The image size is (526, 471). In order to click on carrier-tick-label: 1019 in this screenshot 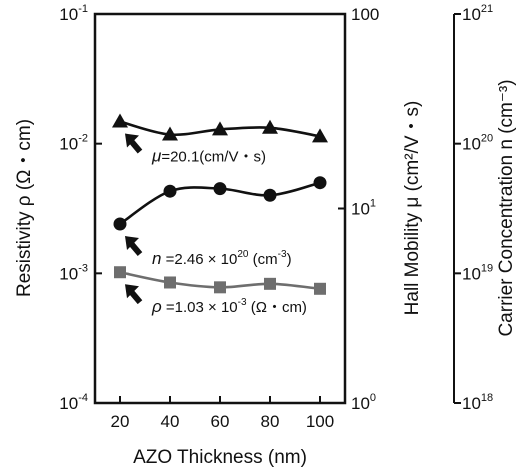, I will do `click(477, 272)`.